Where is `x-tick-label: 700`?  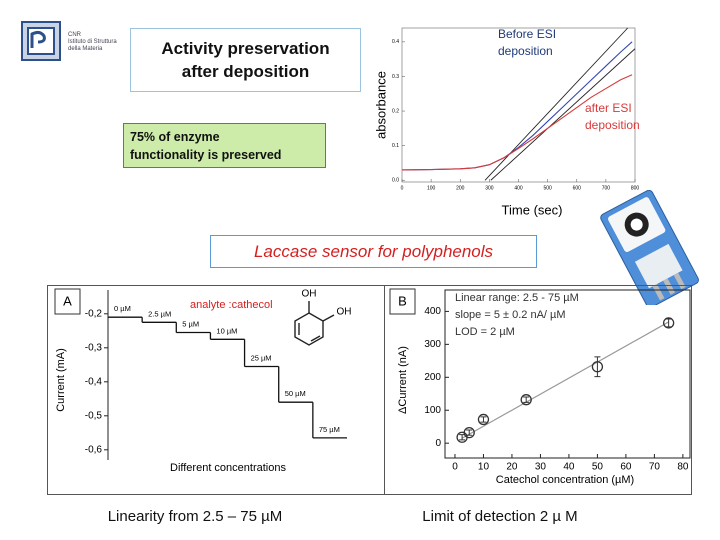
x-tick-label: 700 is located at coordinates (606, 188).